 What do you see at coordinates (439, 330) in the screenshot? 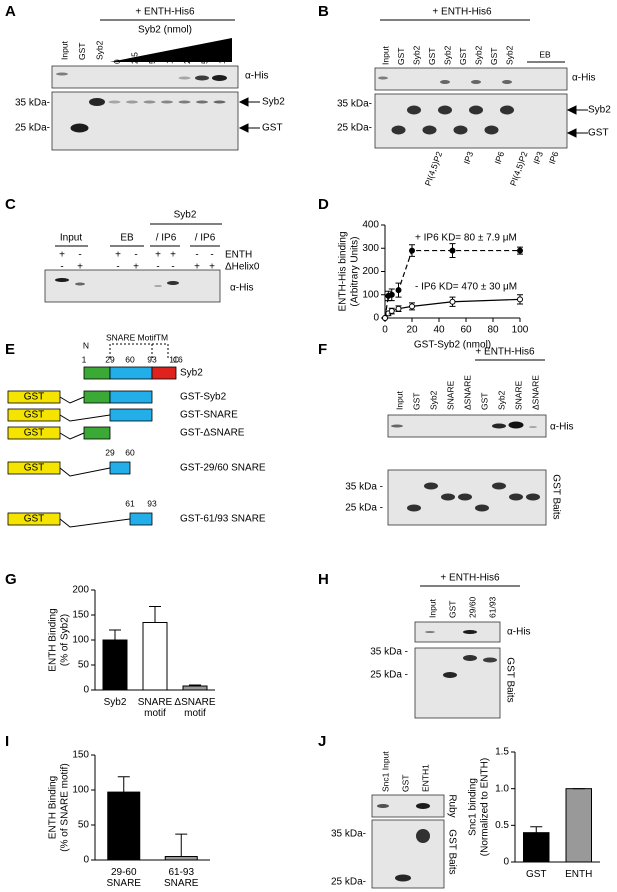
I see `x-tick-label: 40` at bounding box center [439, 330].